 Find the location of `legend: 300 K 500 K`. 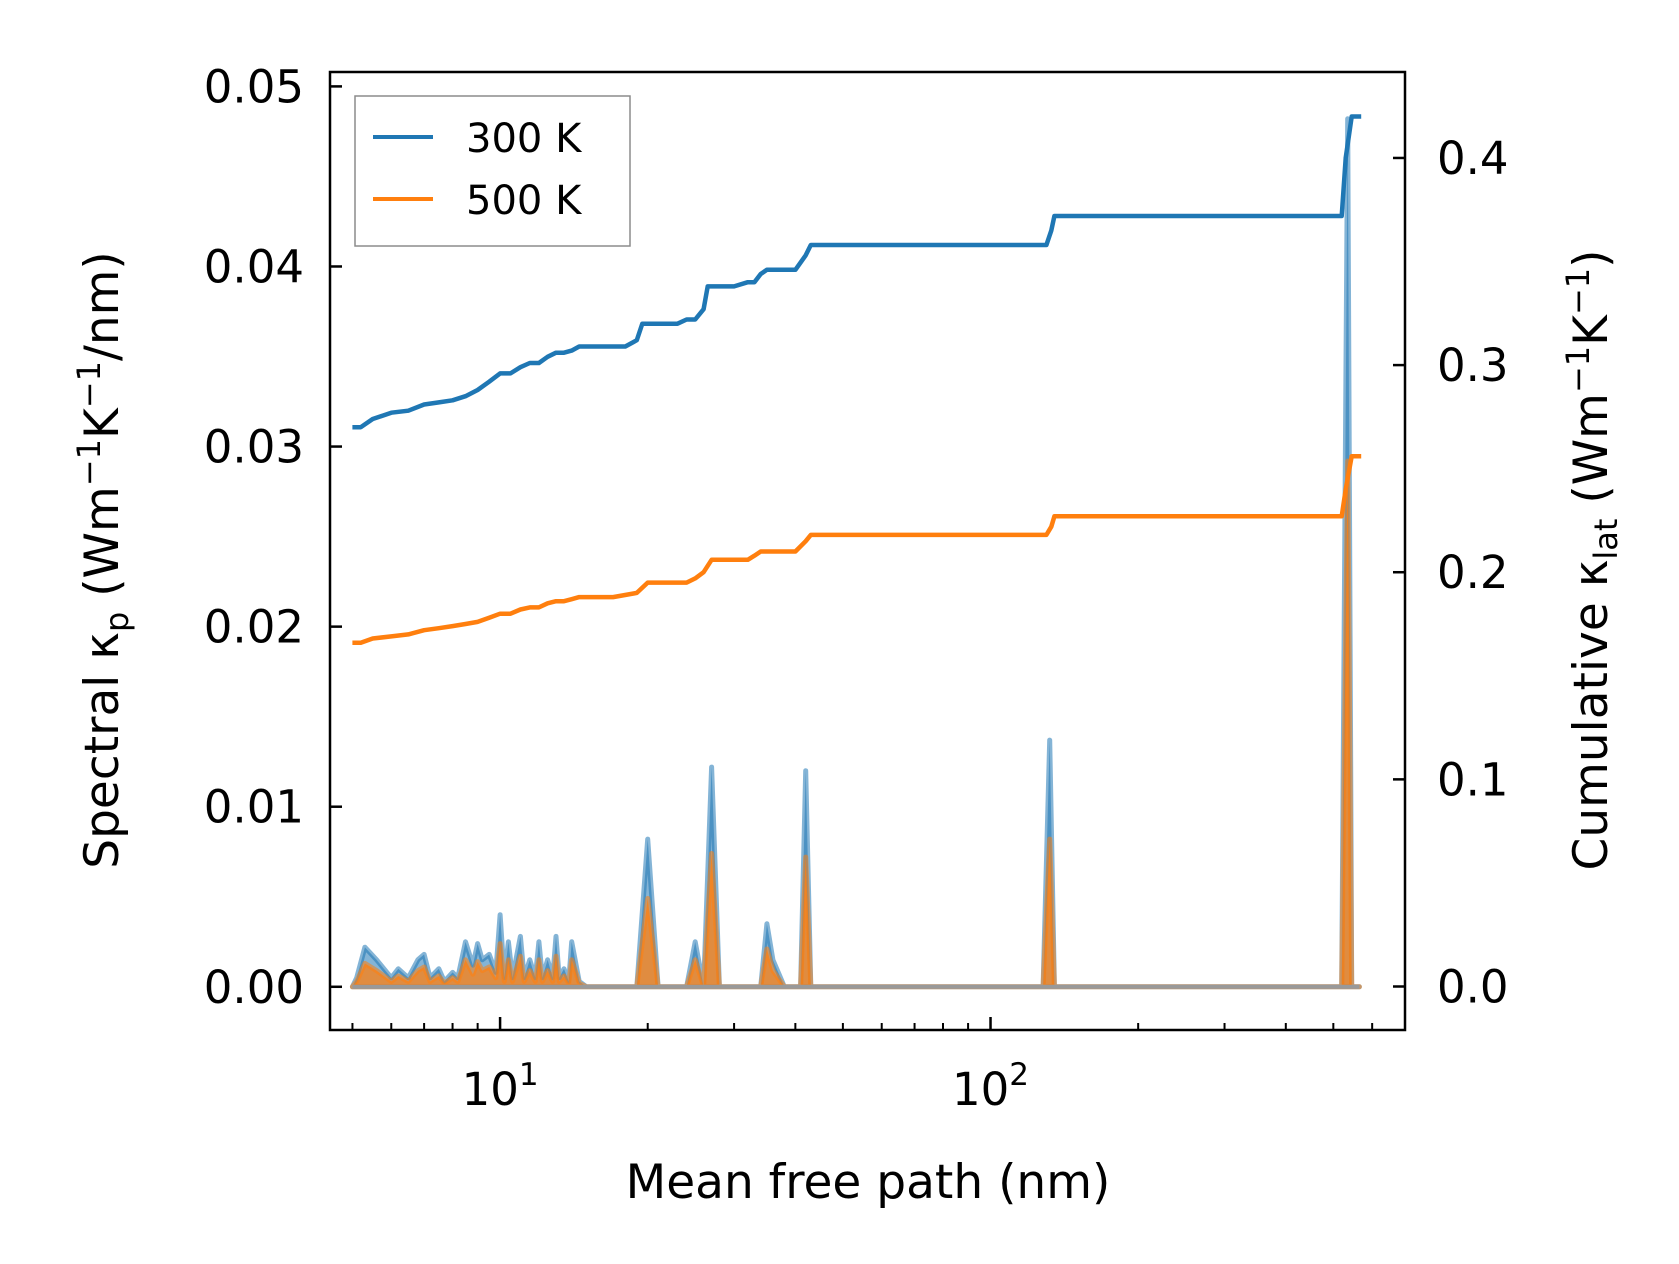

legend: 300 K 500 K is located at coordinates (492, 171).